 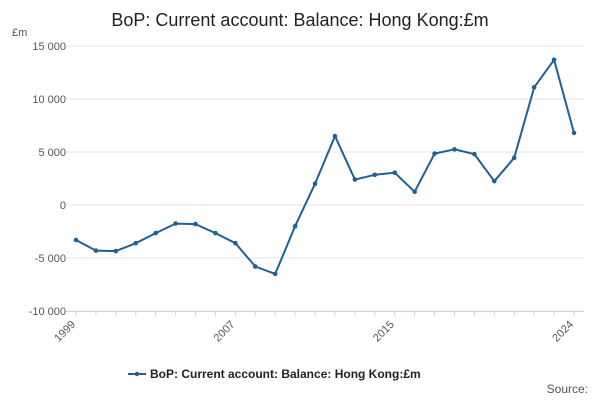 What do you see at coordinates (19, 33) in the screenshot?
I see `y-axis-unit: £m` at bounding box center [19, 33].